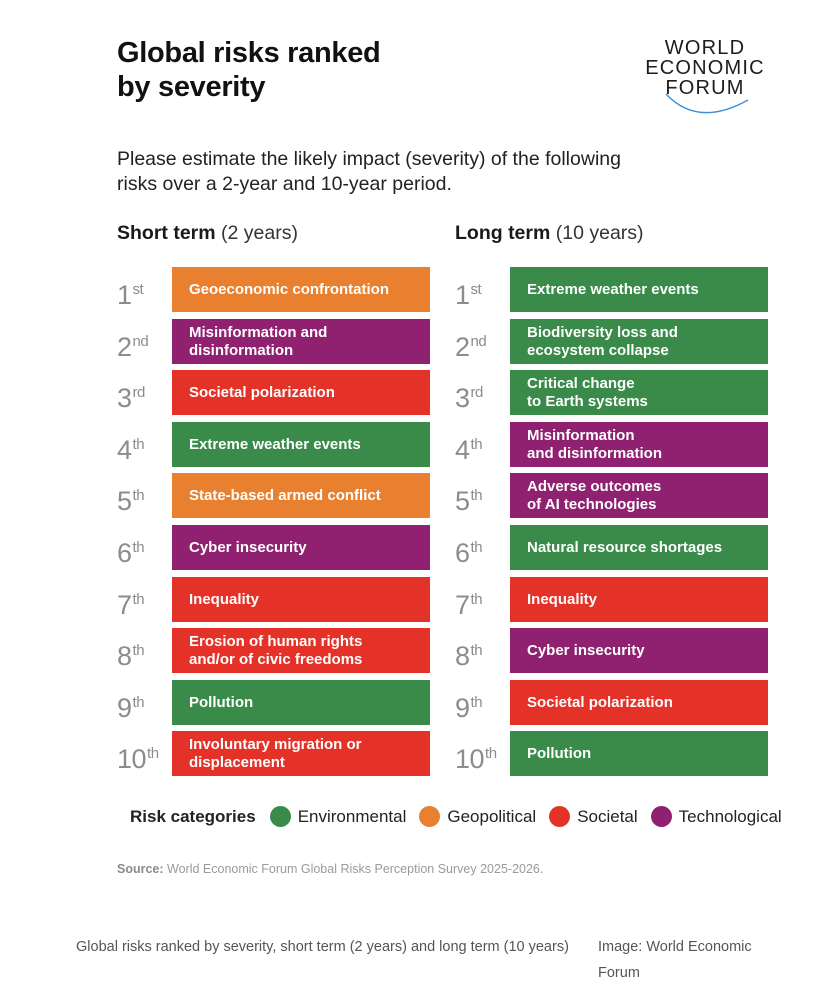 Image resolution: width=818 pixels, height=1000 pixels. I want to click on short-rank-7: 7th, so click(147, 602).